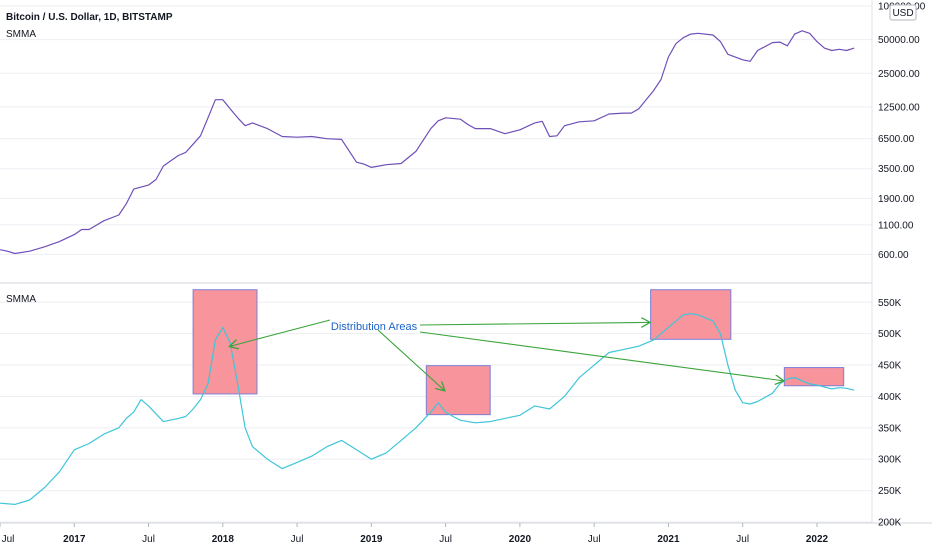 The width and height of the screenshot is (932, 550). I want to click on y-tick-label: 1100.00, so click(896, 225).